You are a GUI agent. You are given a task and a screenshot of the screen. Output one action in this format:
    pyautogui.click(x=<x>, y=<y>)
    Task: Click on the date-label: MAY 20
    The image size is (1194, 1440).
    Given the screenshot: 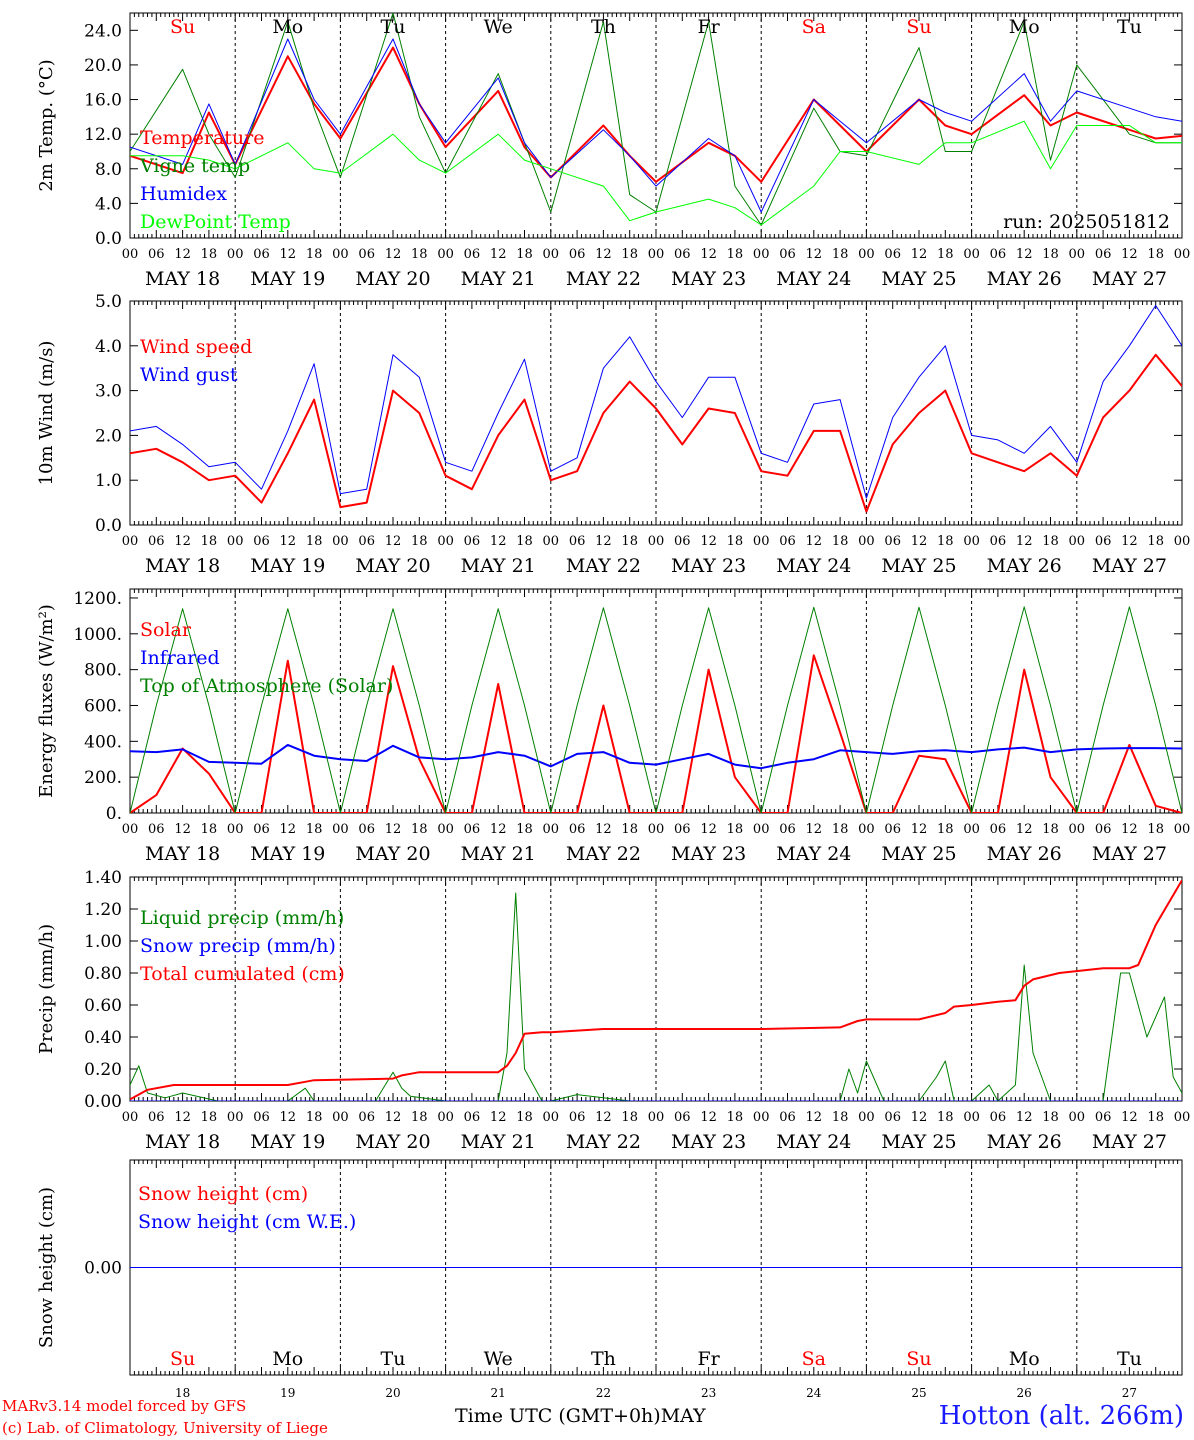 What is the action you would take?
    pyautogui.click(x=392, y=566)
    